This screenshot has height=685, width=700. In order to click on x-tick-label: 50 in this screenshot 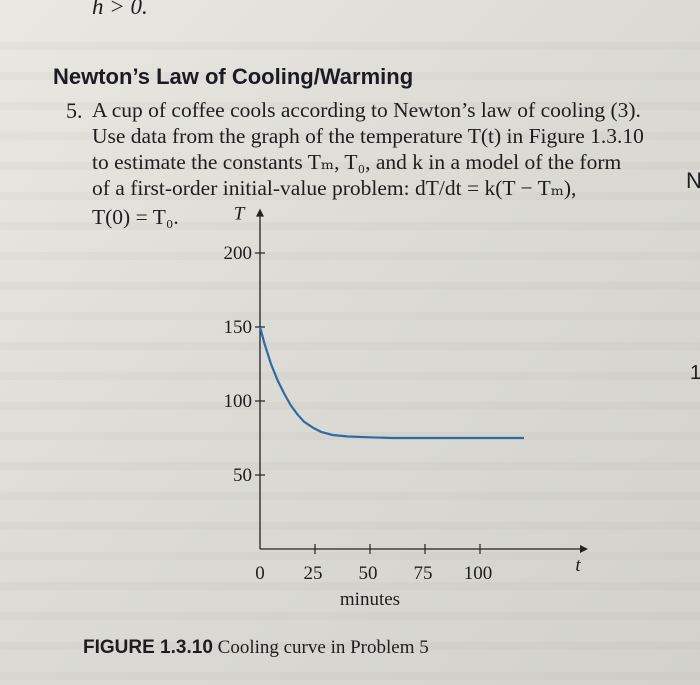, I will do `click(368, 573)`.